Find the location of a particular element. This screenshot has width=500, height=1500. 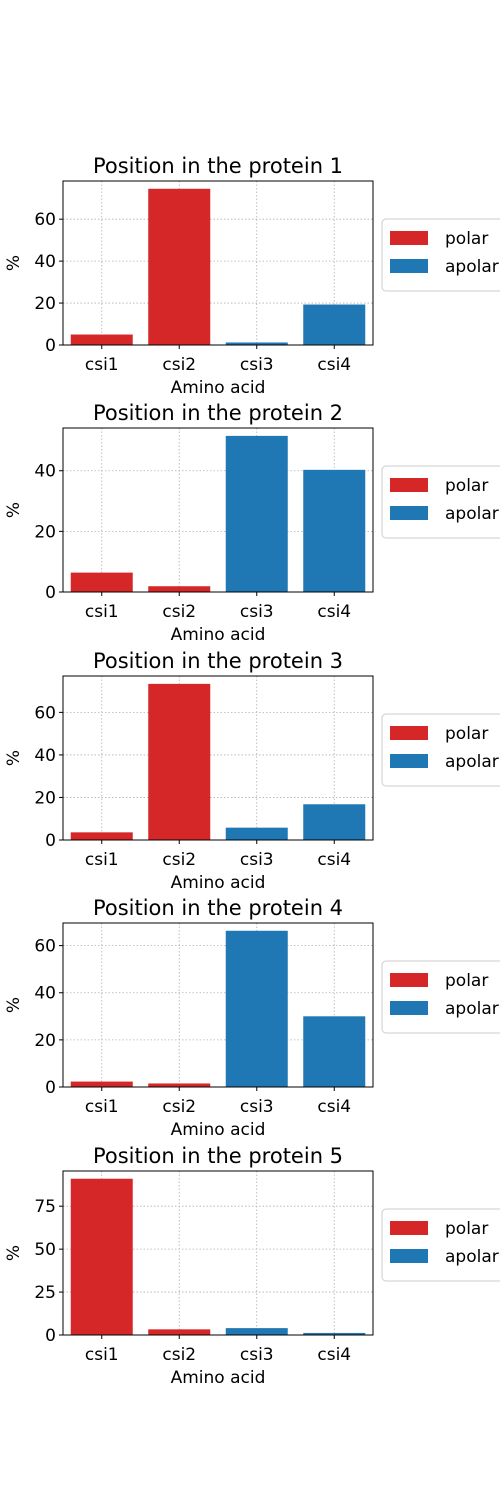

chart-title: Position in the protein 2 is located at coordinates (218, 413).